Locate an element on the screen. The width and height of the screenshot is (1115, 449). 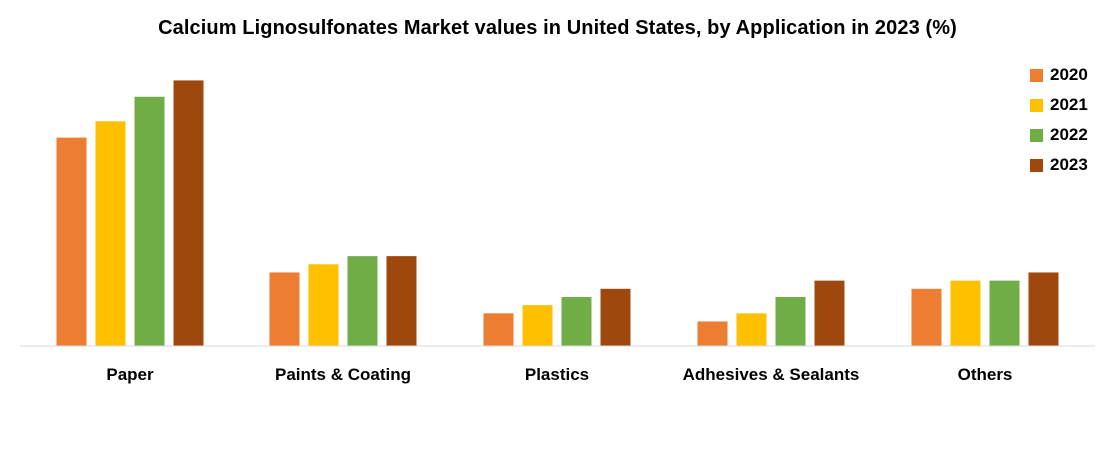
legend: 2020 2021 2022 2023 is located at coordinates (1059, 120).